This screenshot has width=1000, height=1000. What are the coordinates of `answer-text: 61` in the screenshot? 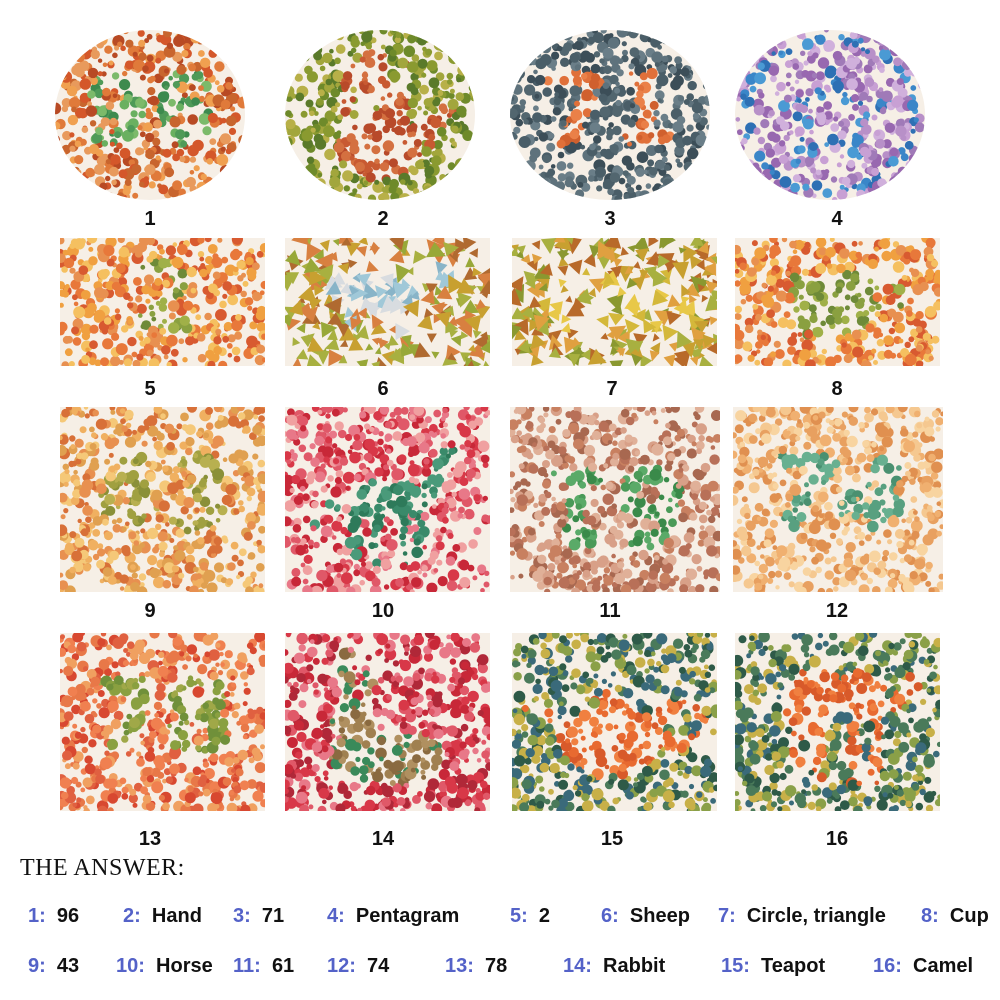 It's located at (283, 966).